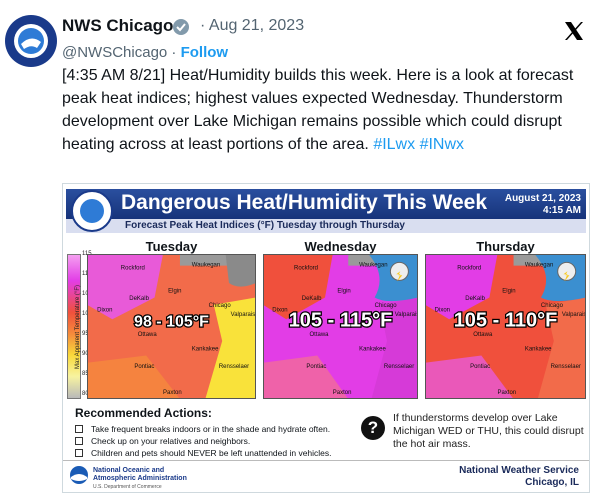  Describe the element at coordinates (79, 475) in the screenshot. I see `noaa-logo` at that location.